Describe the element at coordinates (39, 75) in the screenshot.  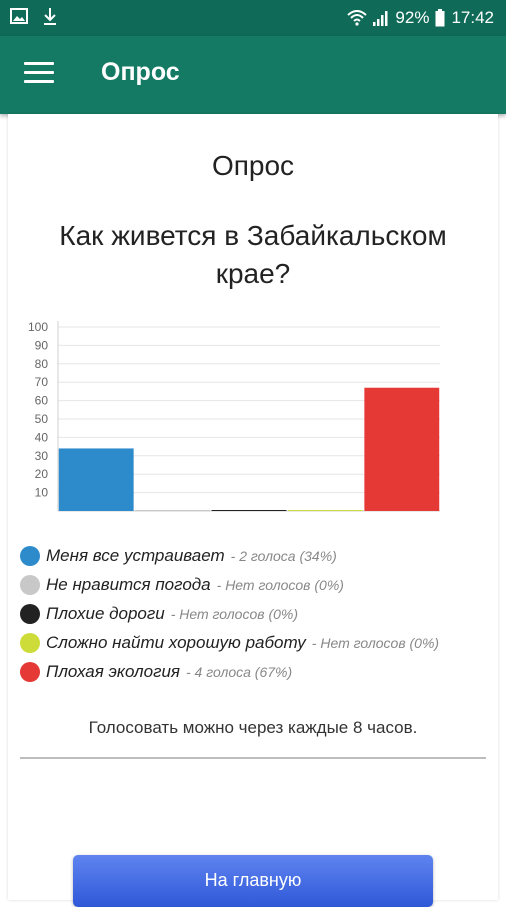
I see `hamburger-menu-icon` at that location.